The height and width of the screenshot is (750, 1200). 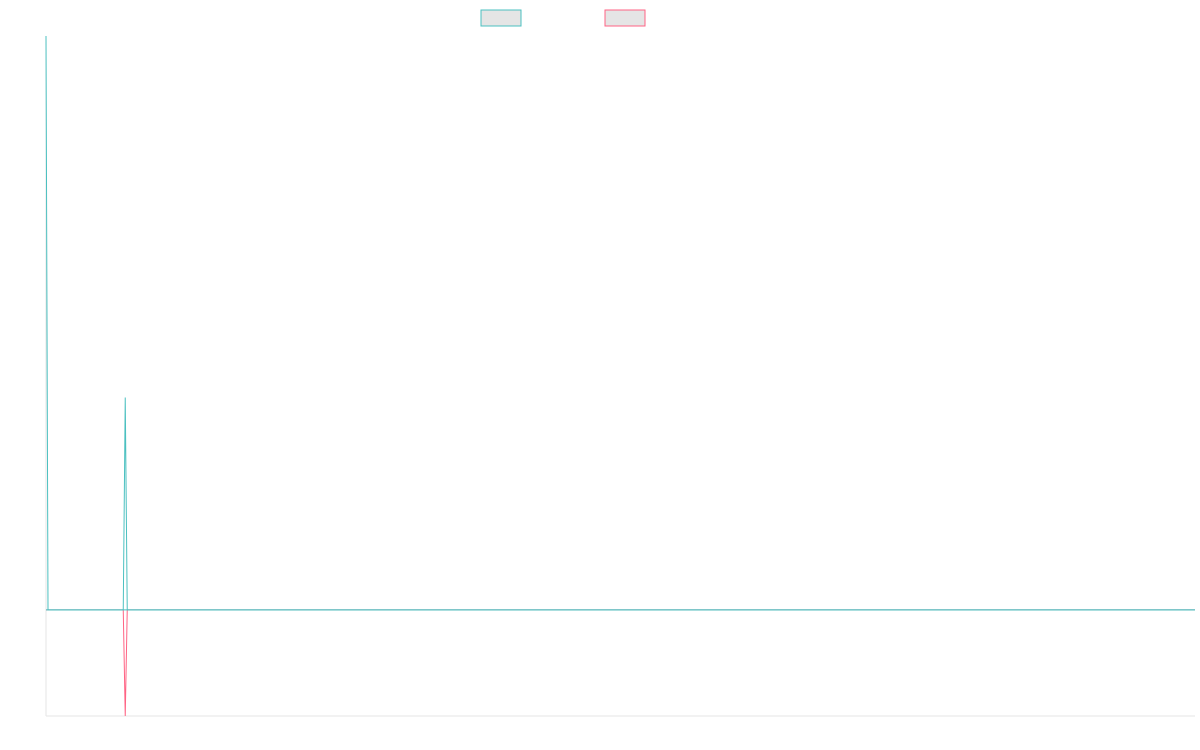 What do you see at coordinates (620, 663) in the screenshot?
I see `series-line-pink` at bounding box center [620, 663].